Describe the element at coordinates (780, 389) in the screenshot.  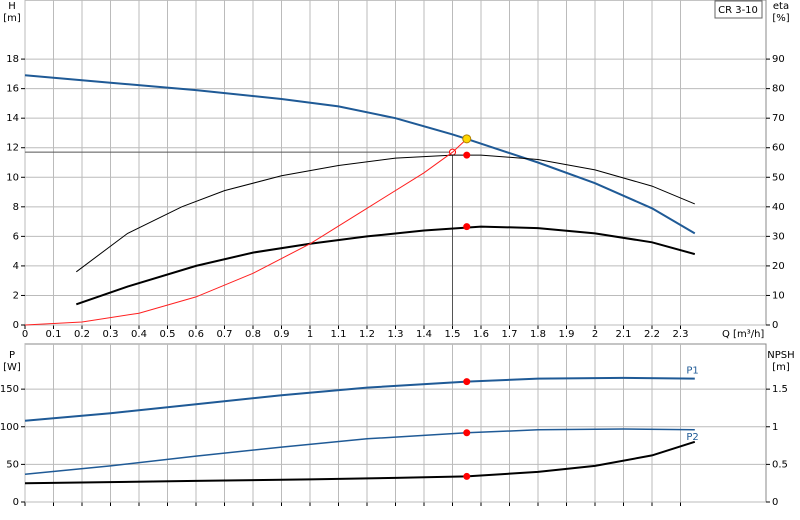
I see `y2-tick-label: 1.5` at that location.